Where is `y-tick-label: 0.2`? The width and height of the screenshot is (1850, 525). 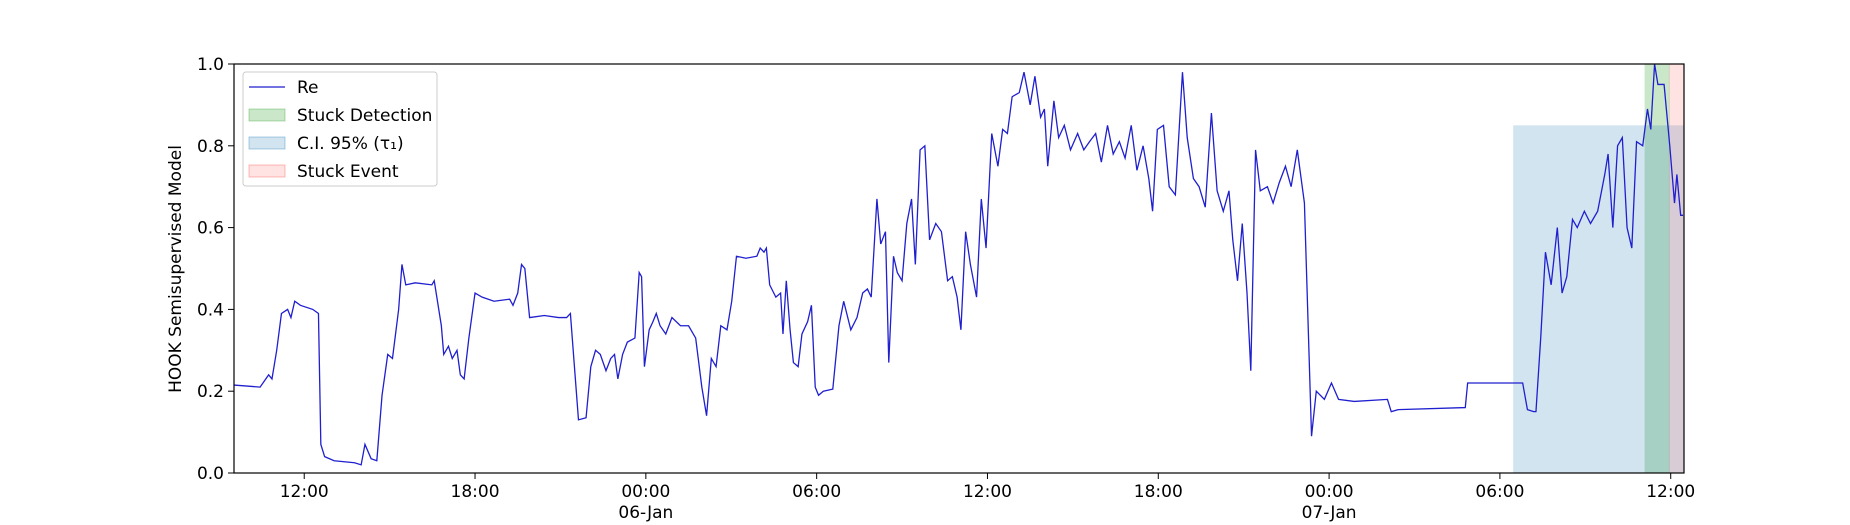 y-tick-label: 0.2 is located at coordinates (210, 392).